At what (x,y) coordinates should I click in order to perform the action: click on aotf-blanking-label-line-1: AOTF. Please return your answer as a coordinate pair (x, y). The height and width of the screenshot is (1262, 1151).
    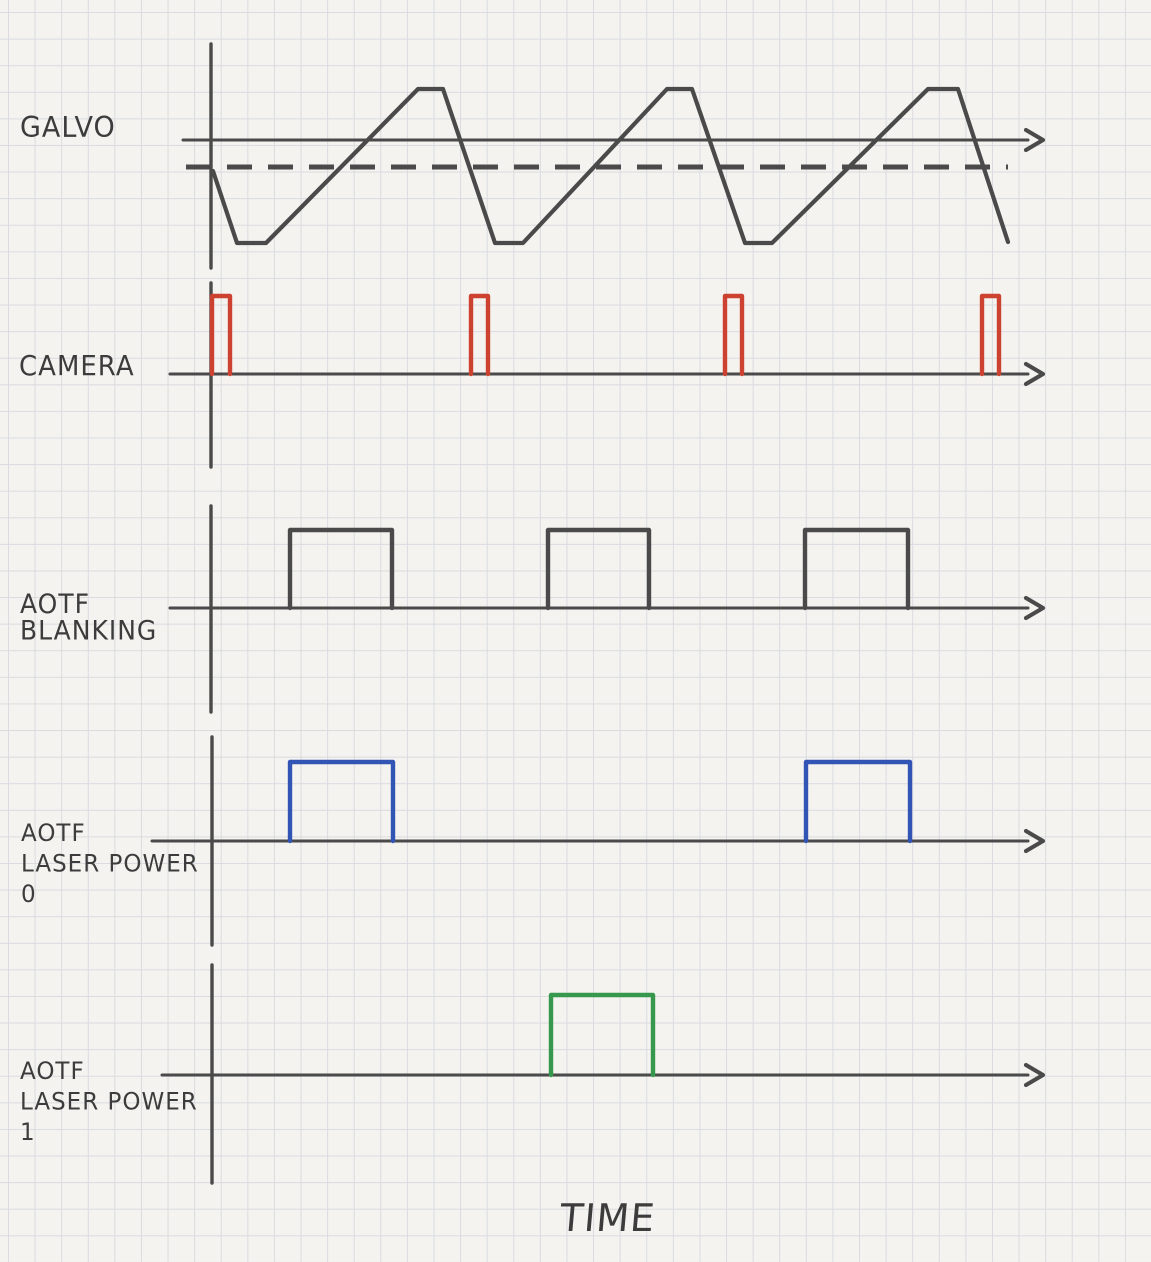
    Looking at the image, I should click on (55, 604).